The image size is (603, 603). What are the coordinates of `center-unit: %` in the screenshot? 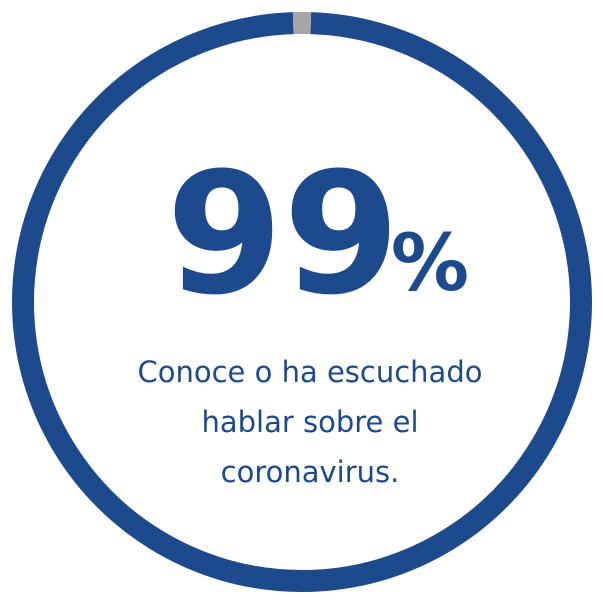 It's located at (430, 264).